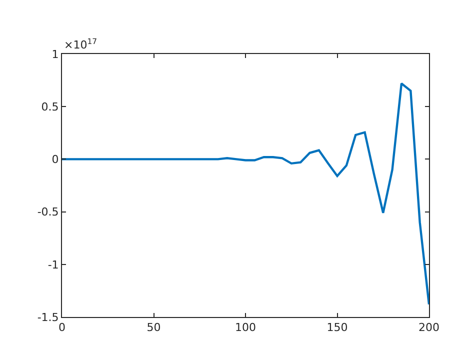 The width and height of the screenshot is (474, 355). Describe the element at coordinates (53, 265) in the screenshot. I see `y-tick-label: -1` at that location.